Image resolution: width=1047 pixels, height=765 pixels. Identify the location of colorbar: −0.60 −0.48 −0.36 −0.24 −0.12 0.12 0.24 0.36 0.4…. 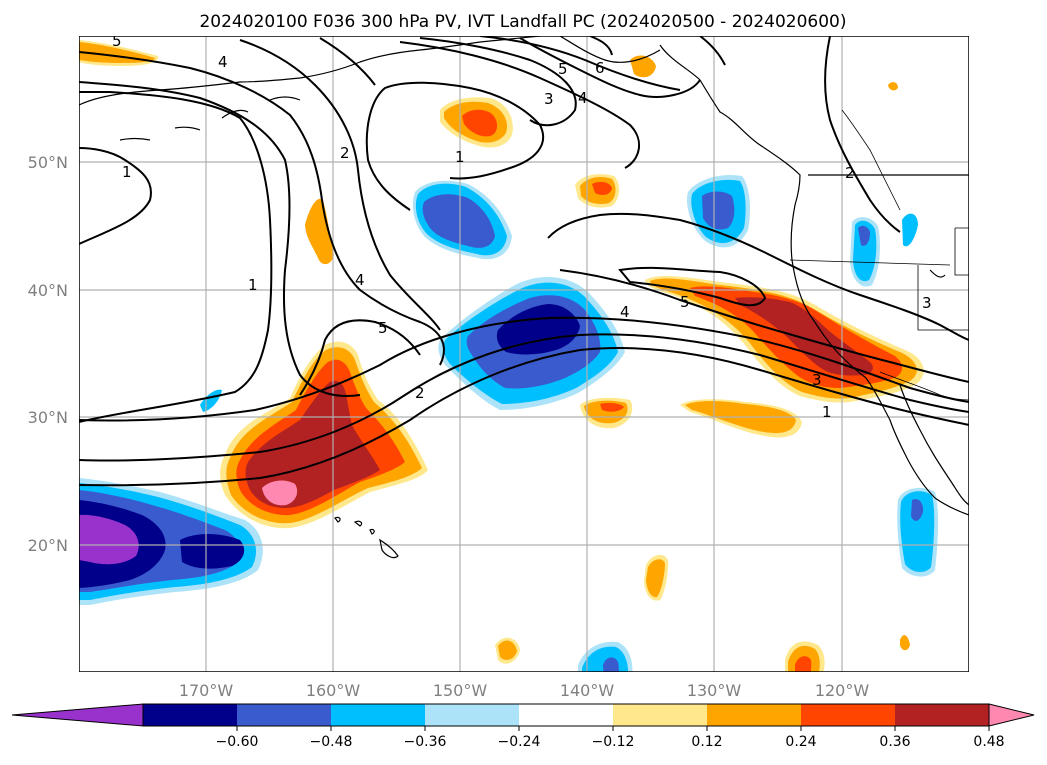
(523, 726).